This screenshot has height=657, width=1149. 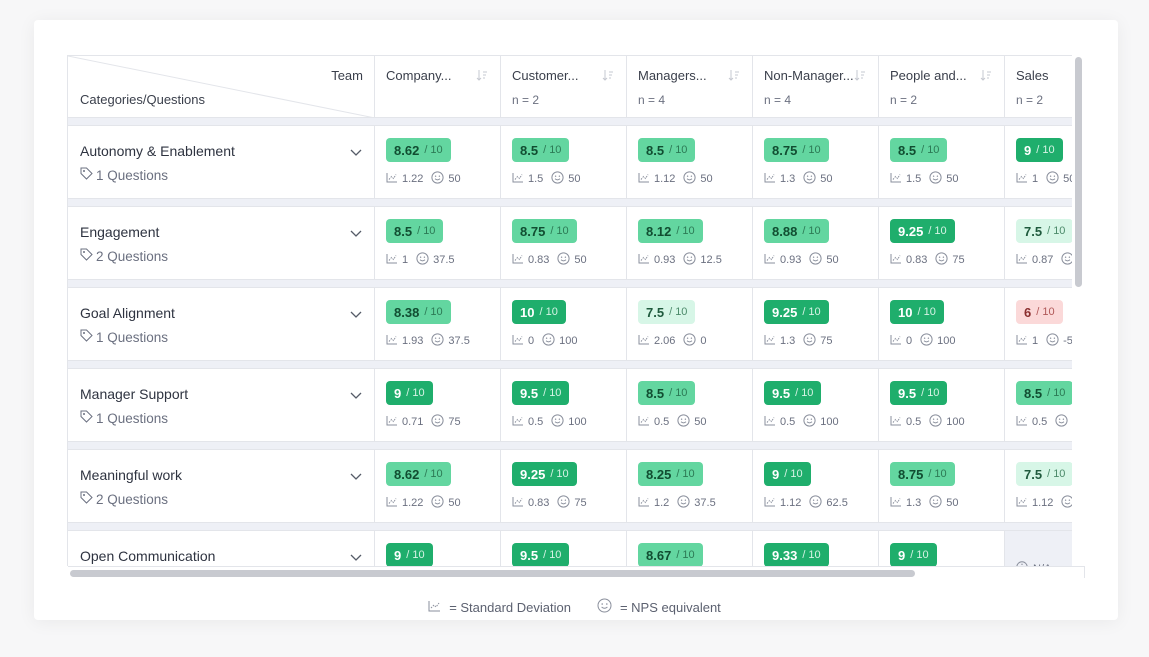 I want to click on score-stats: 1.5 50, so click(x=546, y=179).